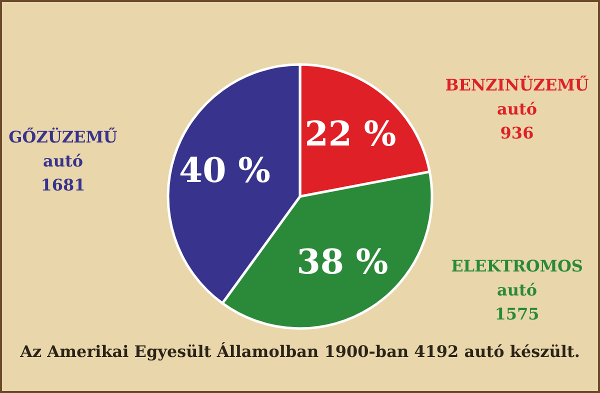 The height and width of the screenshot is (393, 600). I want to click on text: Az Amerikai Egyesült Államolban 1900-ban 4192 autó készült., so click(299, 351).